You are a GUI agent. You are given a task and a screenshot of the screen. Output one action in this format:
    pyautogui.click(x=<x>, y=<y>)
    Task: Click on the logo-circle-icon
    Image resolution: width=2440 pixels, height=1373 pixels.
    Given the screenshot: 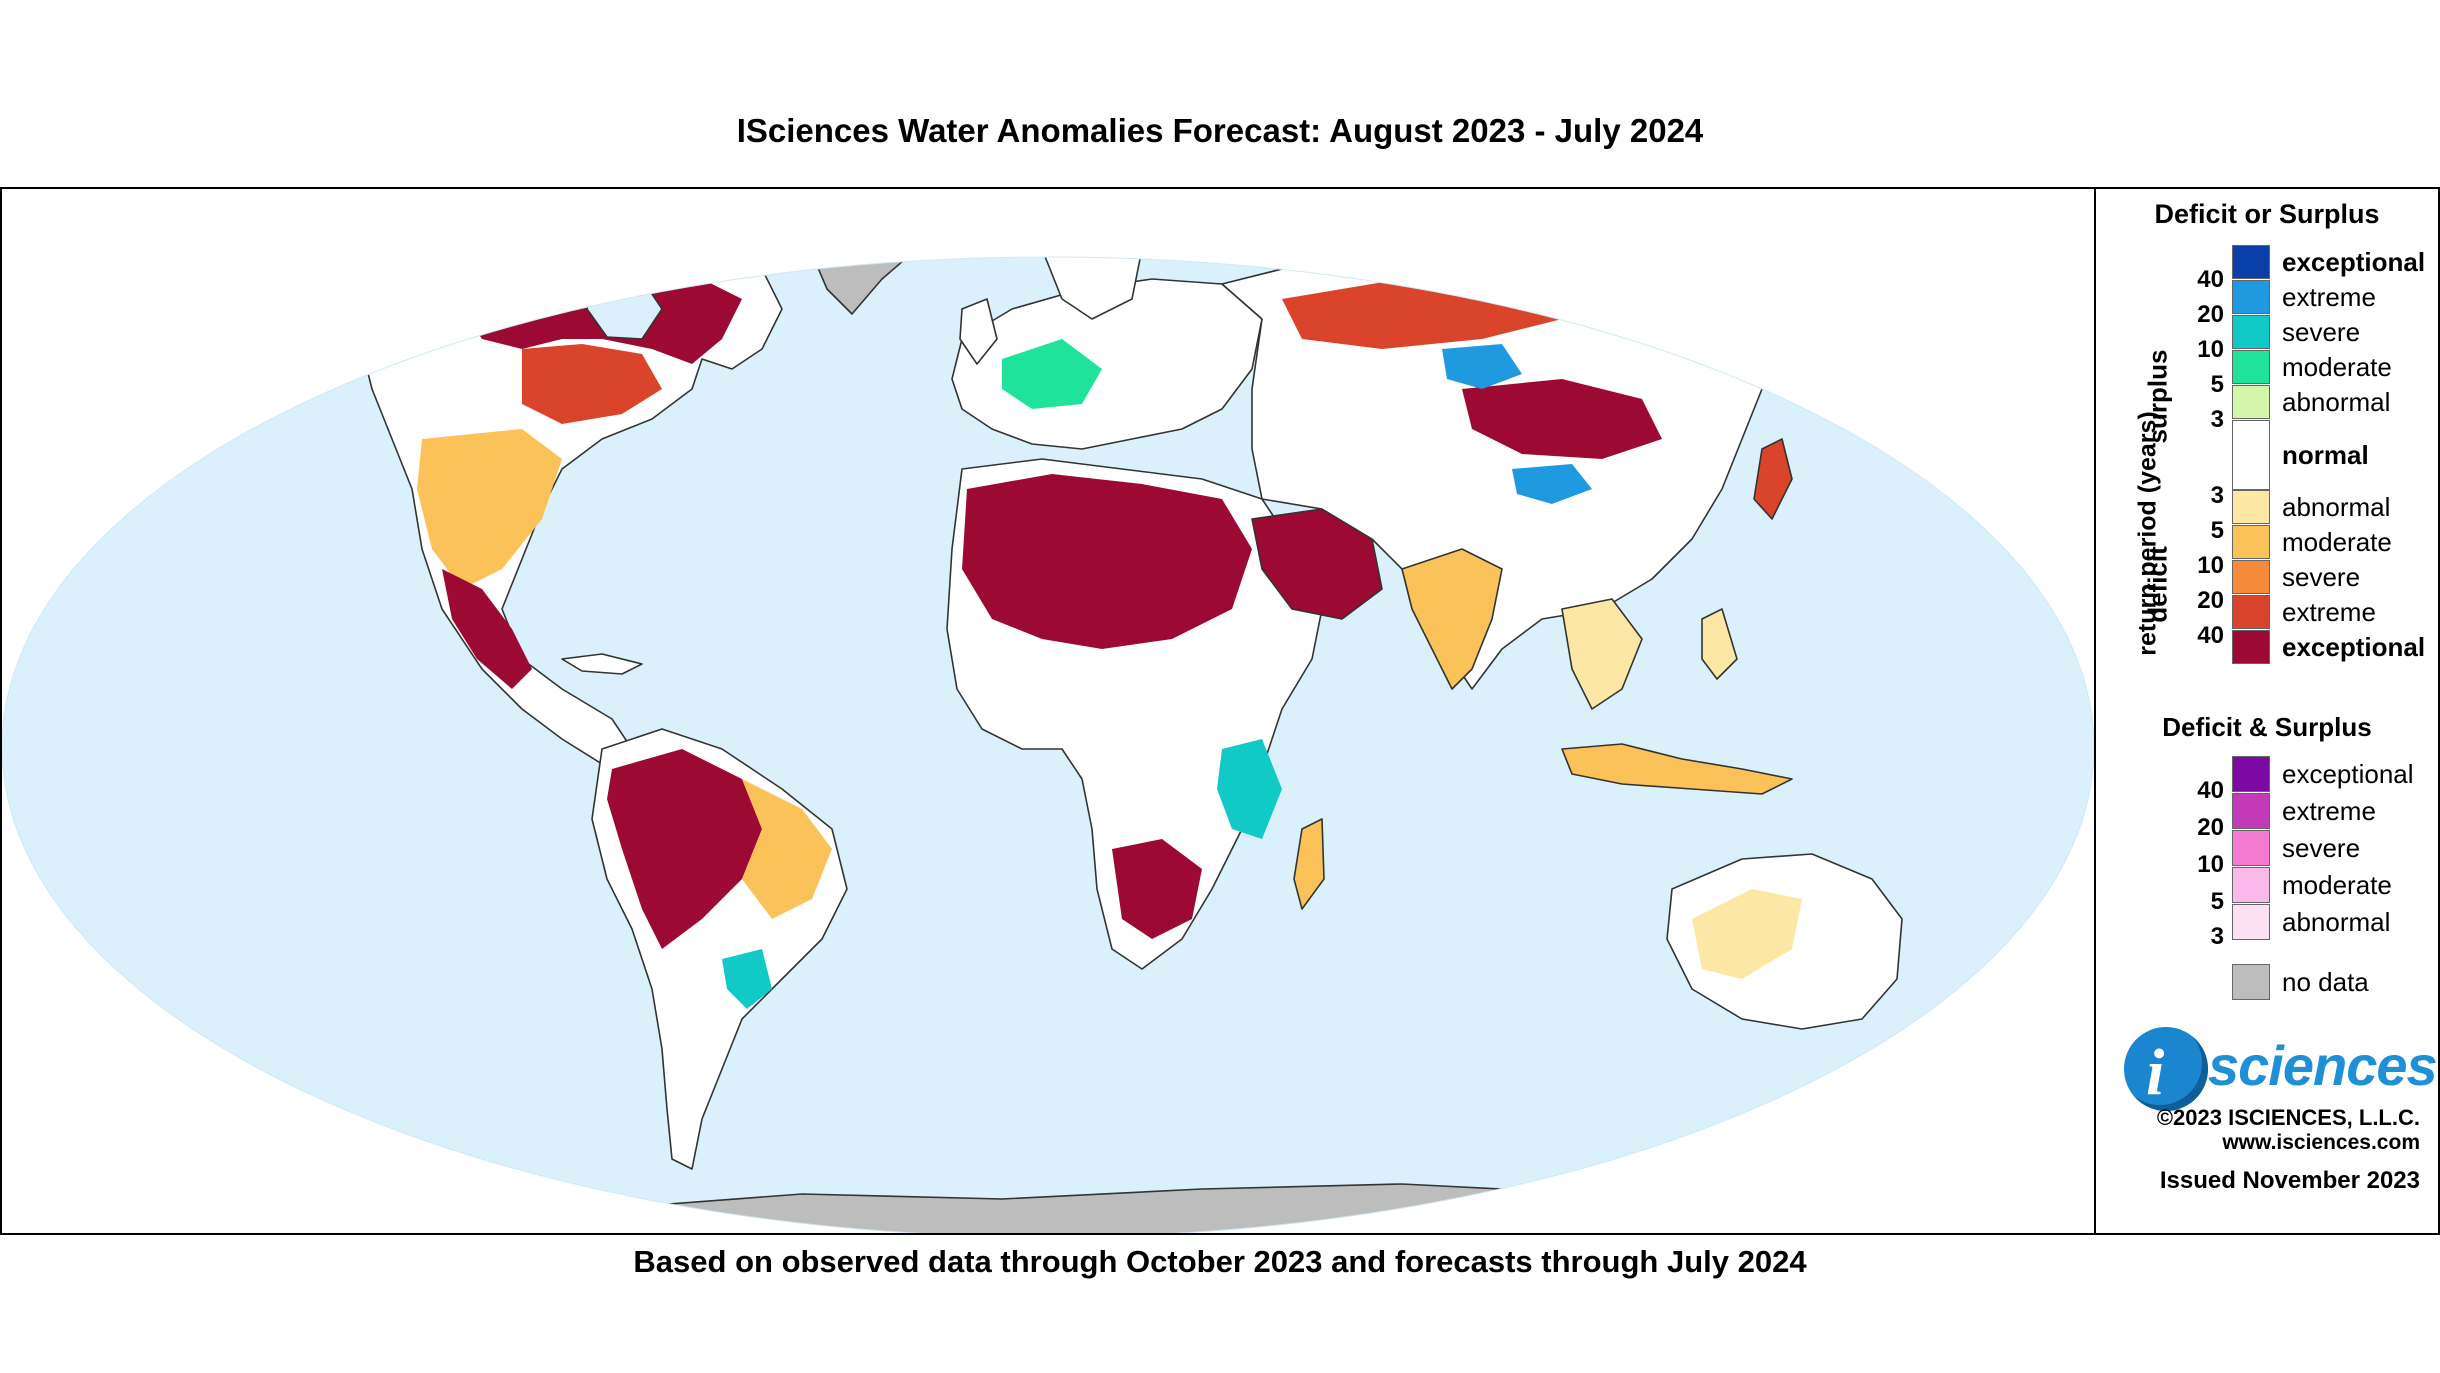 What is the action you would take?
    pyautogui.click(x=2166, y=1069)
    